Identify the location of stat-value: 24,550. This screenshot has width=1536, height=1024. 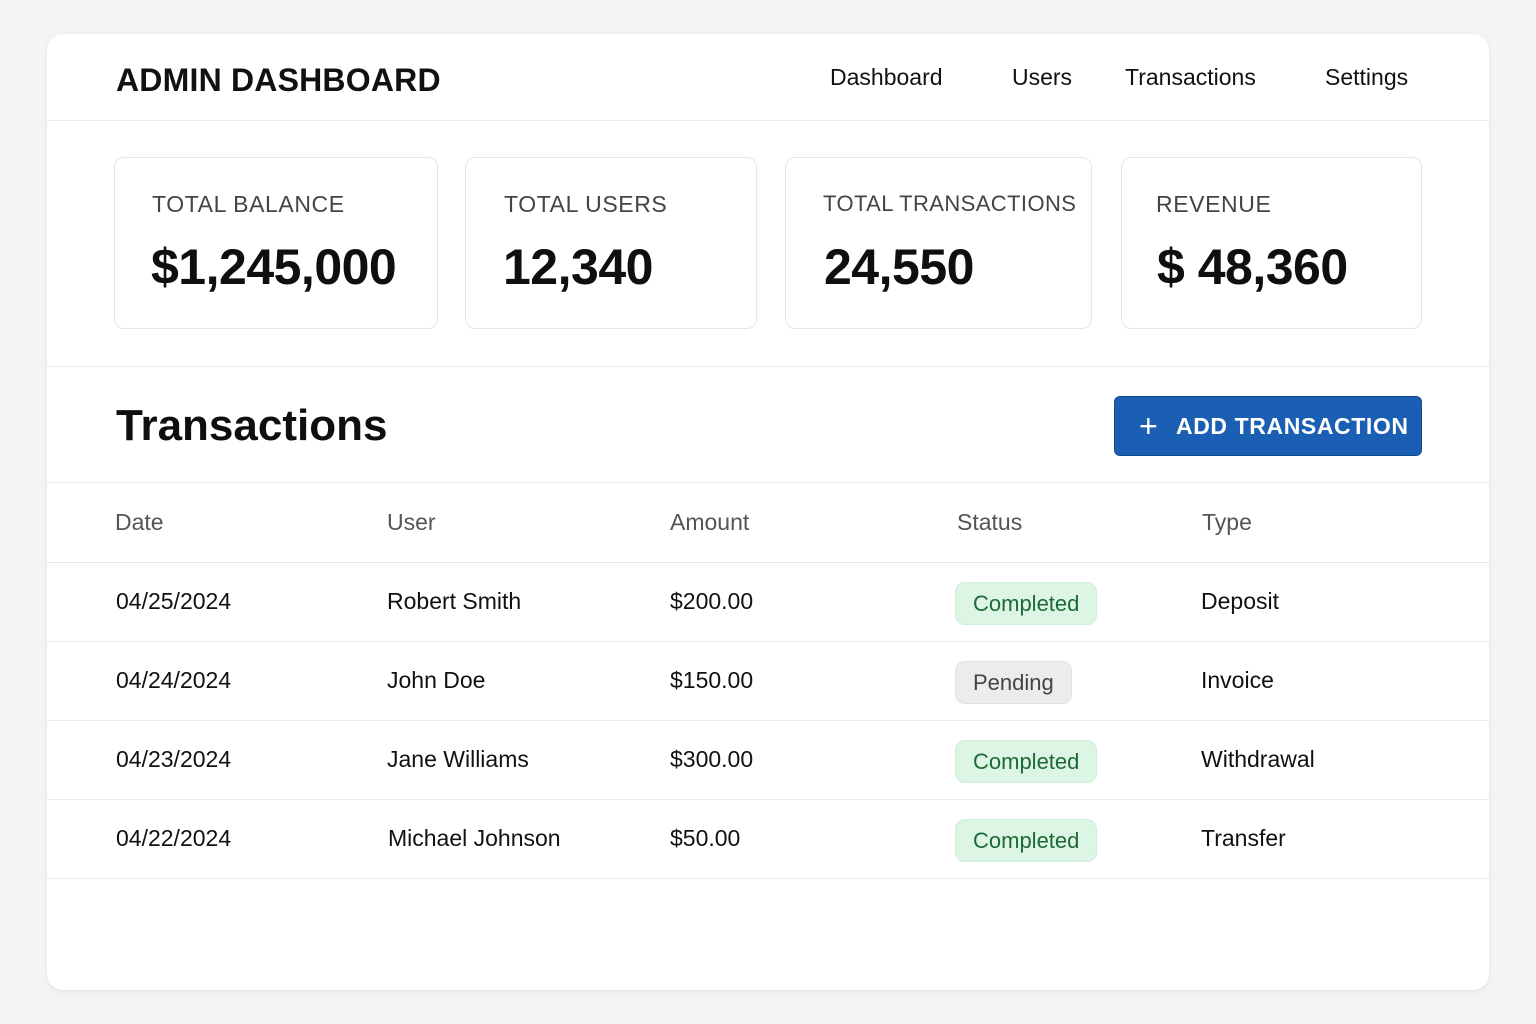
(899, 267).